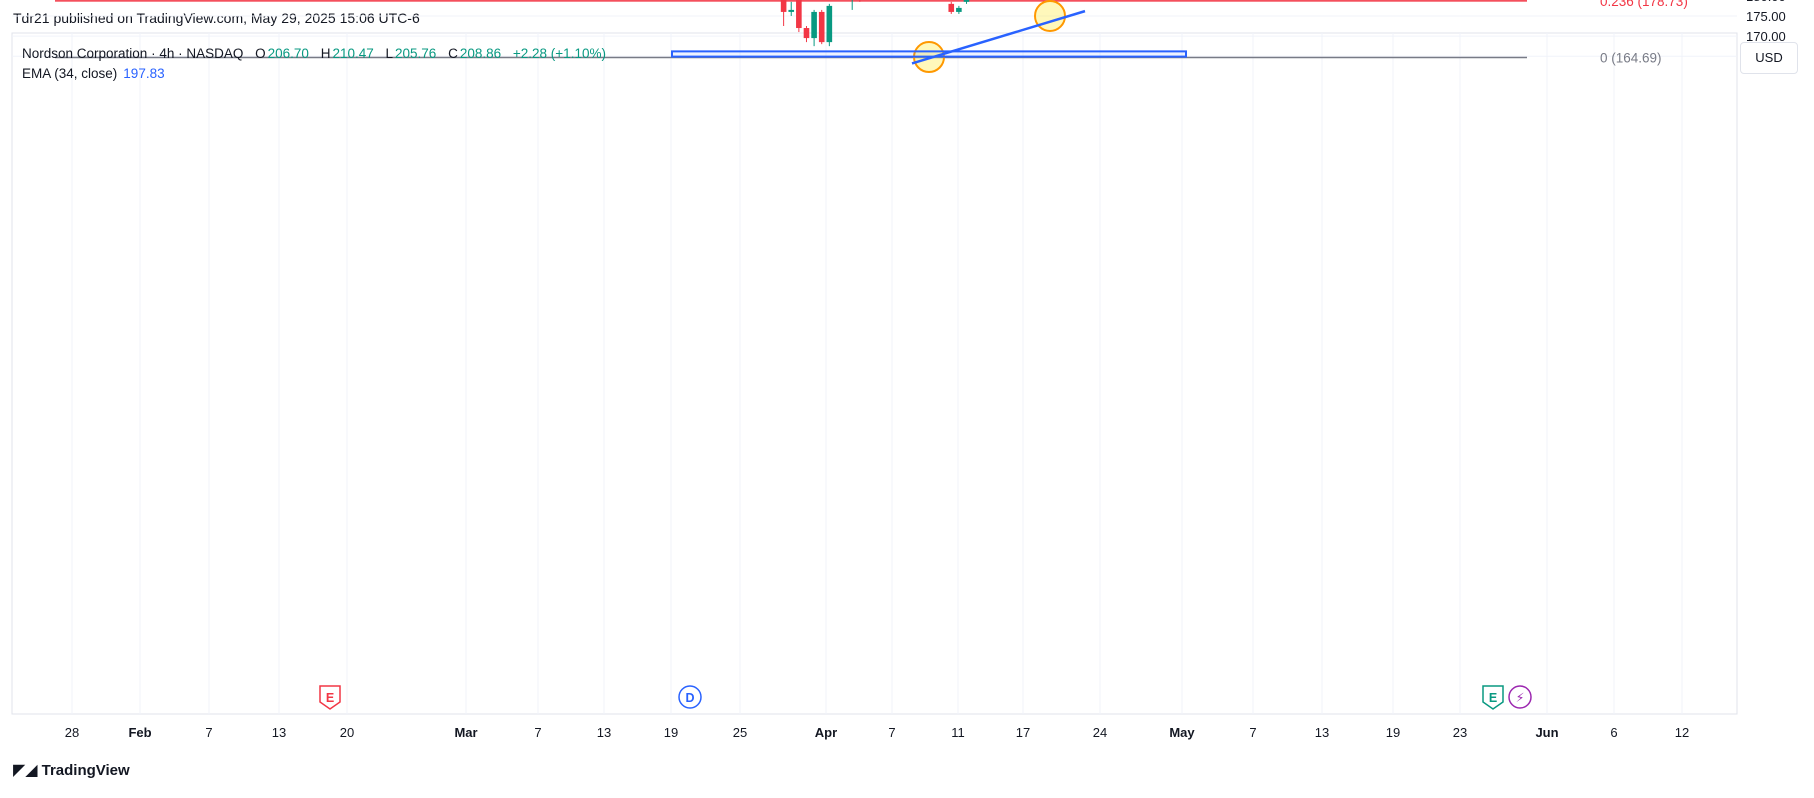 The width and height of the screenshot is (1814, 798). Describe the element at coordinates (465, 732) in the screenshot. I see `time-tick-label: Mar` at that location.